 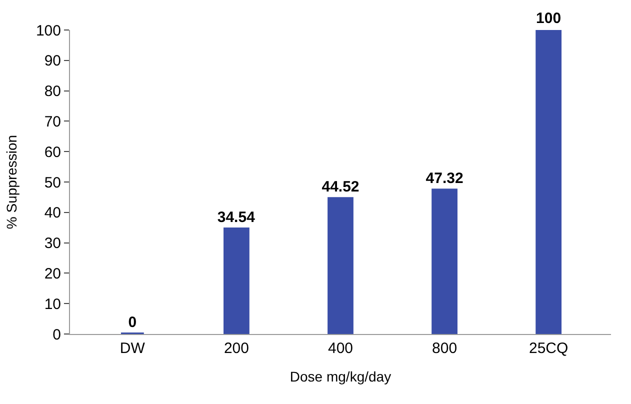 I want to click on data-label: 47.32, so click(x=445, y=179).